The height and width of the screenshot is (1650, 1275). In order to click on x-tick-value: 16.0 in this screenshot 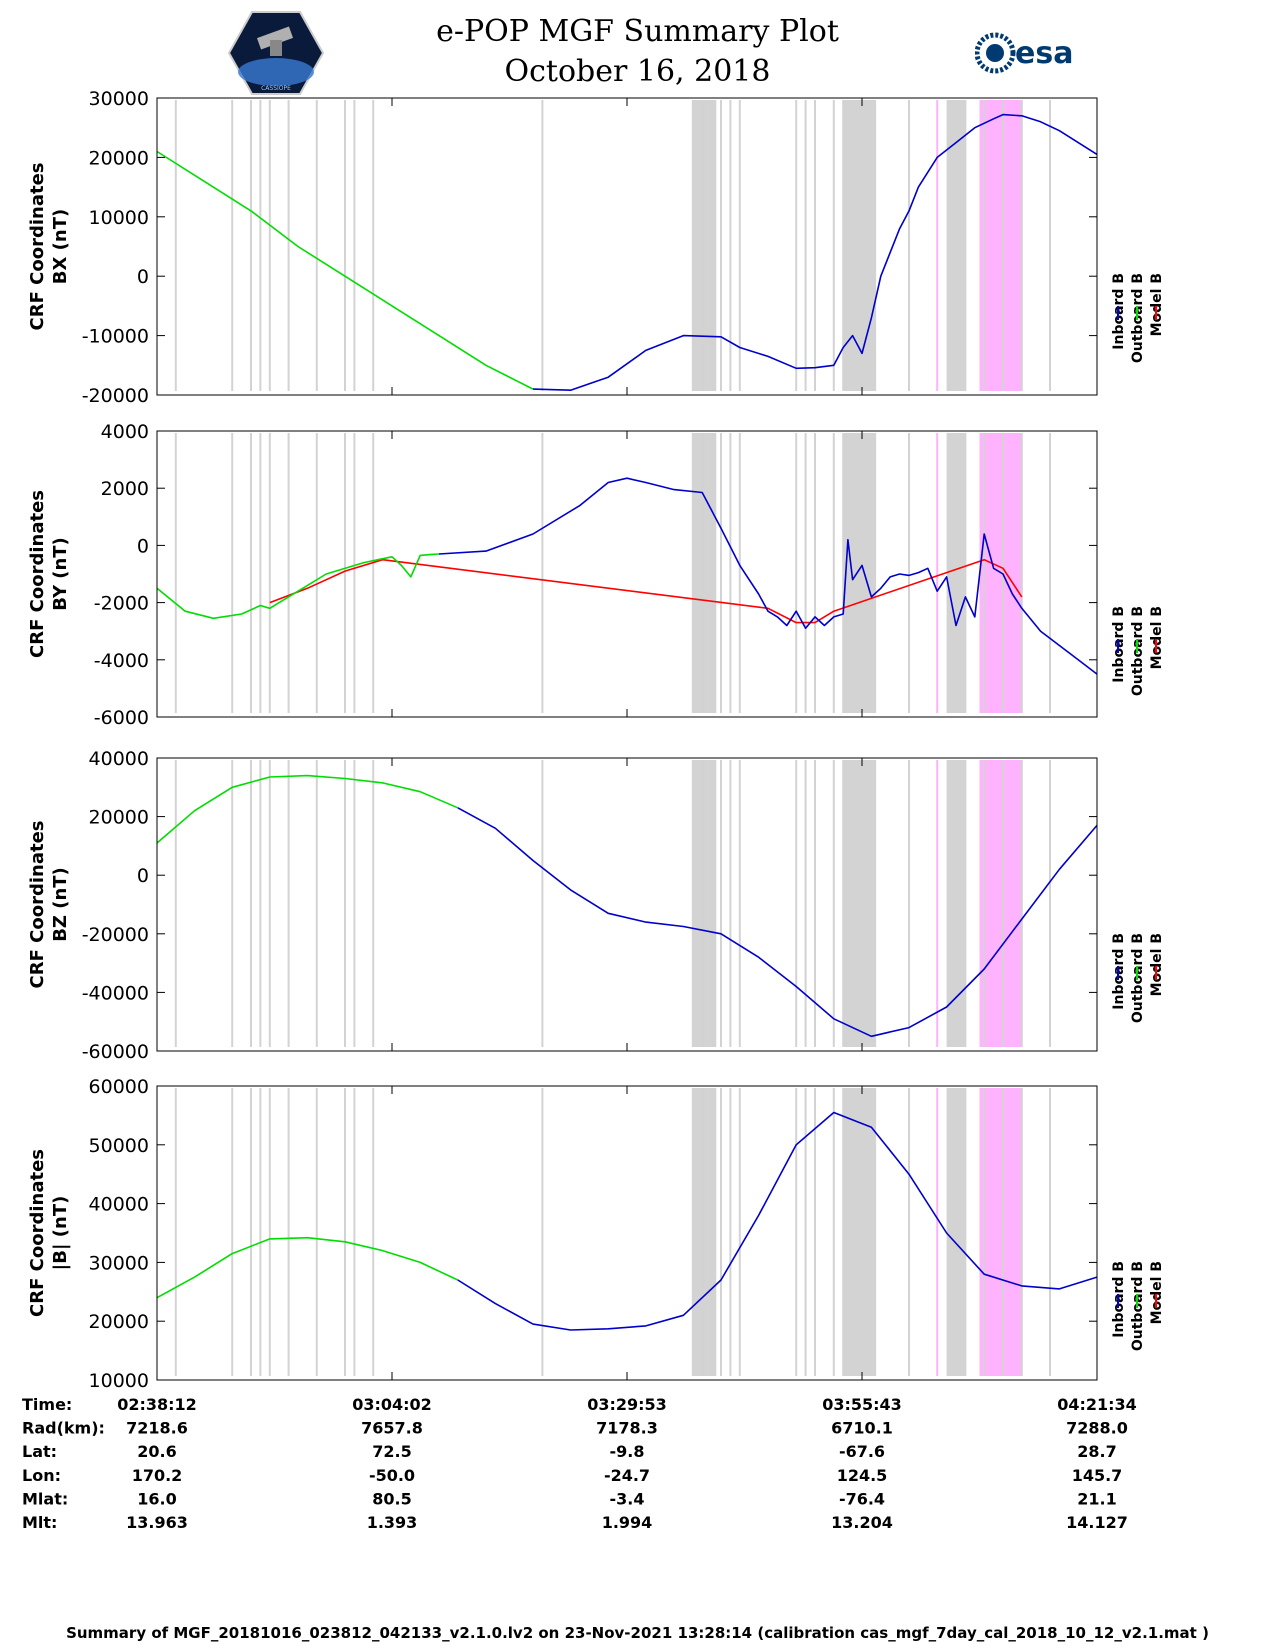, I will do `click(156, 1498)`.